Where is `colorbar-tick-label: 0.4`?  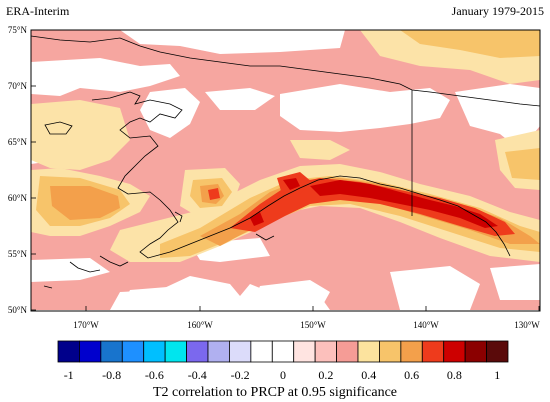
colorbar-tick-label: 0.4 is located at coordinates (369, 375).